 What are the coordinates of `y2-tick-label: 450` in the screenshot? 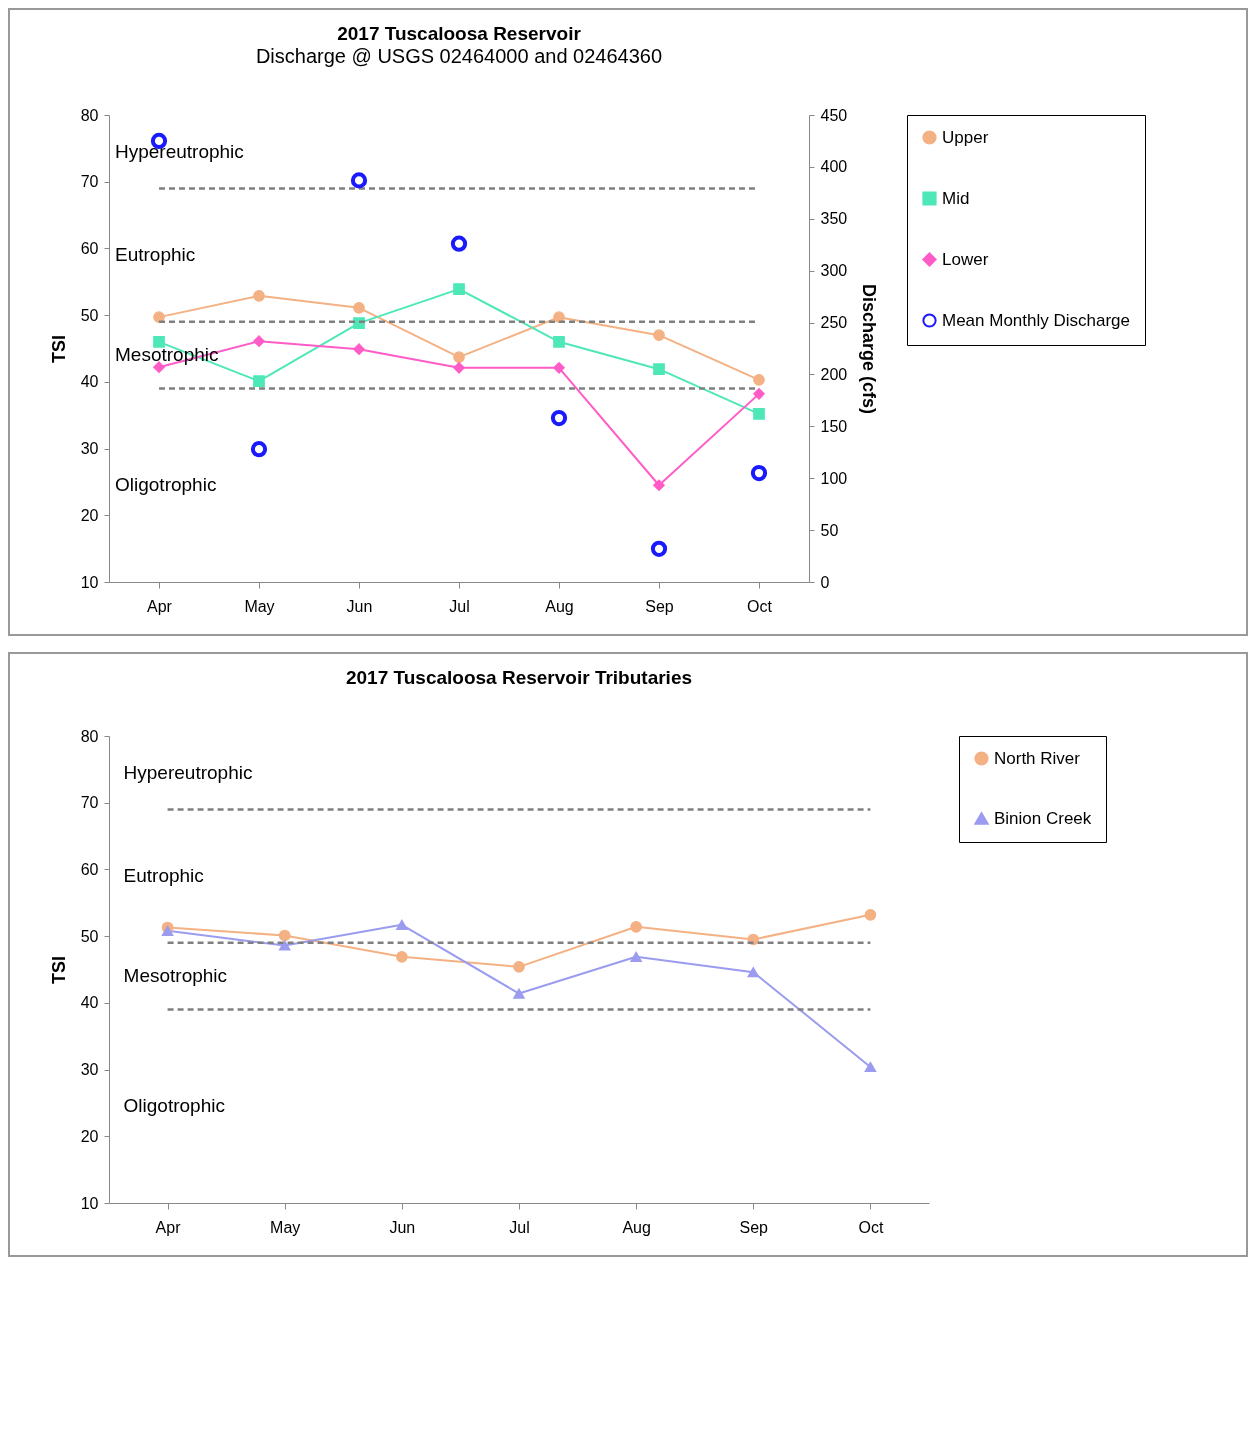 It's located at (834, 115).